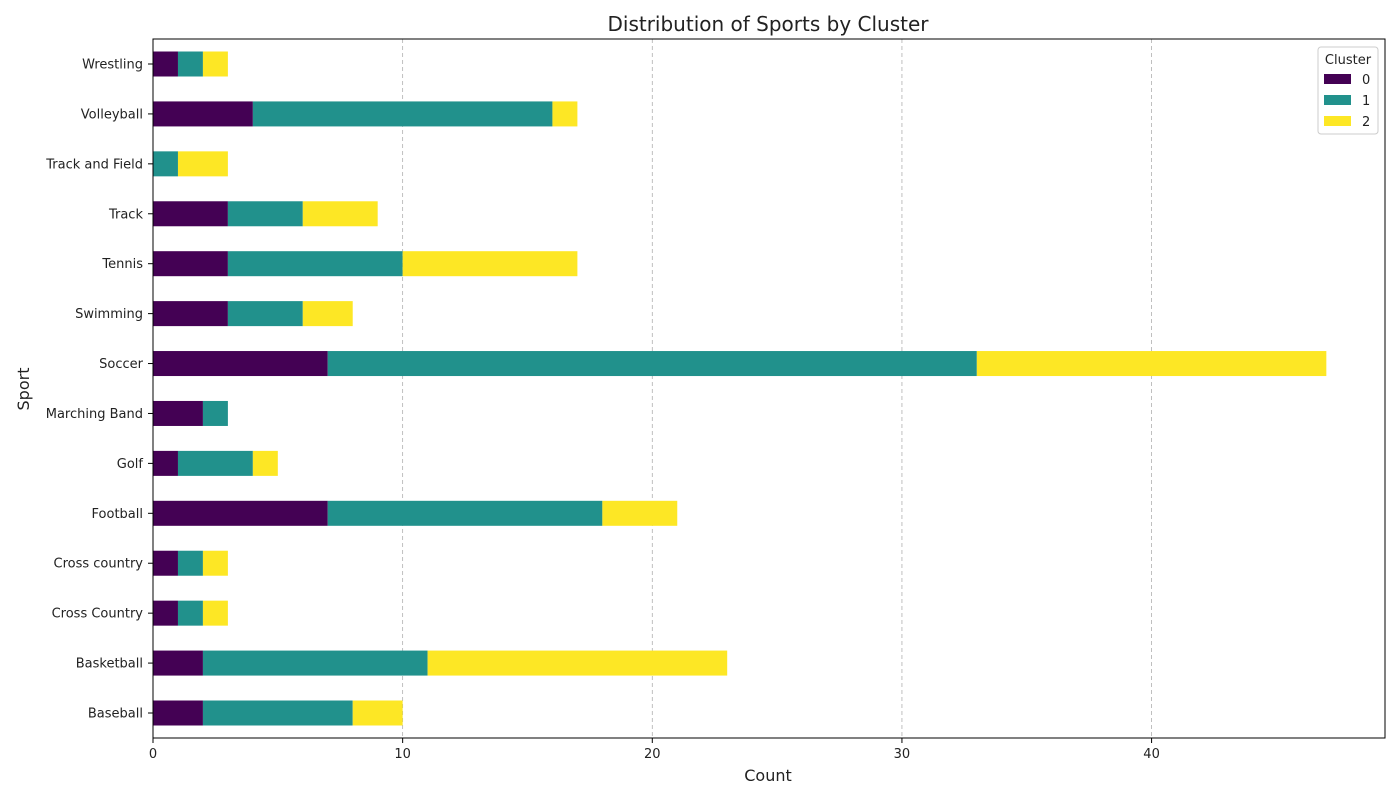 This screenshot has height=800, width=1400. Describe the element at coordinates (402, 754) in the screenshot. I see `x-tick-label: 10` at that location.